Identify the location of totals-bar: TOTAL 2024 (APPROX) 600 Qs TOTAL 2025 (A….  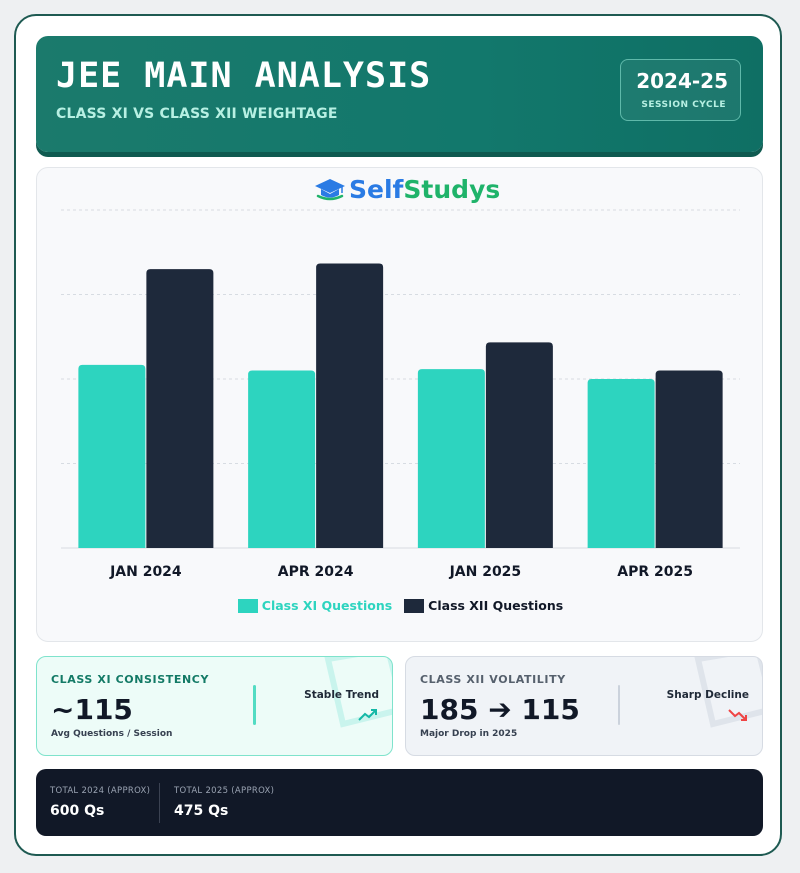
(399, 802).